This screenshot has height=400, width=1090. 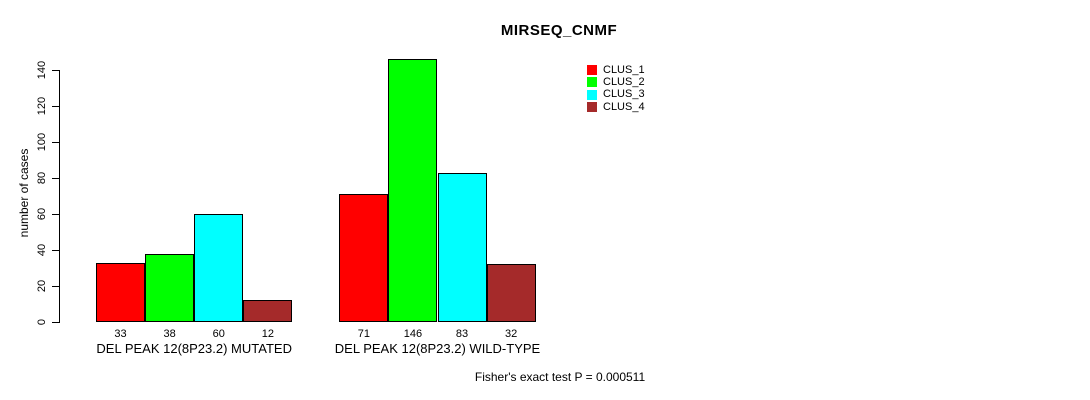 What do you see at coordinates (363, 334) in the screenshot?
I see `bar-value-label: 71` at bounding box center [363, 334].